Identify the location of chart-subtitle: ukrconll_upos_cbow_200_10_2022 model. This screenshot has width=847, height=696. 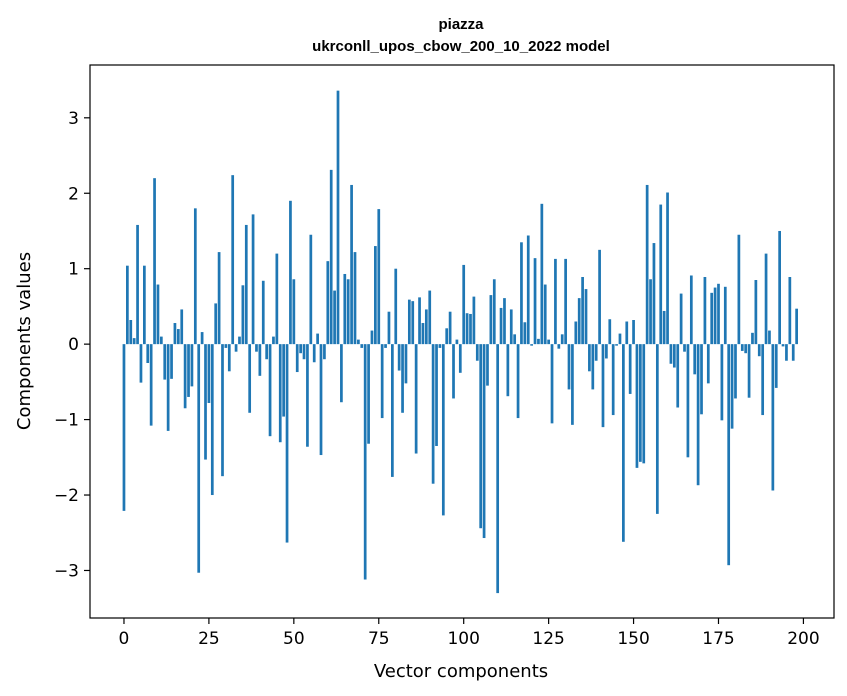
(461, 46).